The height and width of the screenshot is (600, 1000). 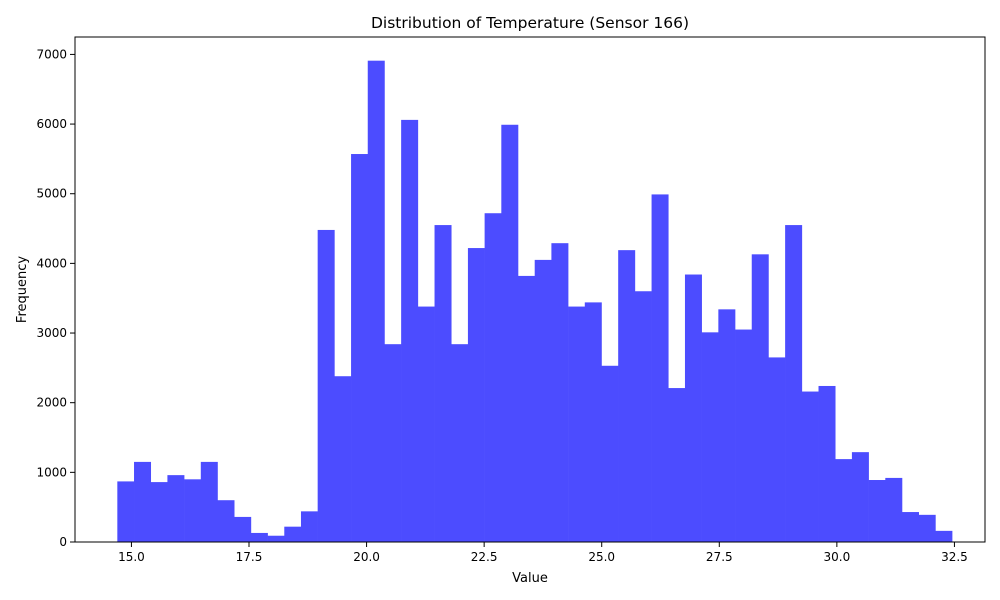 I want to click on y-tick-label: 3000, so click(x=51, y=333).